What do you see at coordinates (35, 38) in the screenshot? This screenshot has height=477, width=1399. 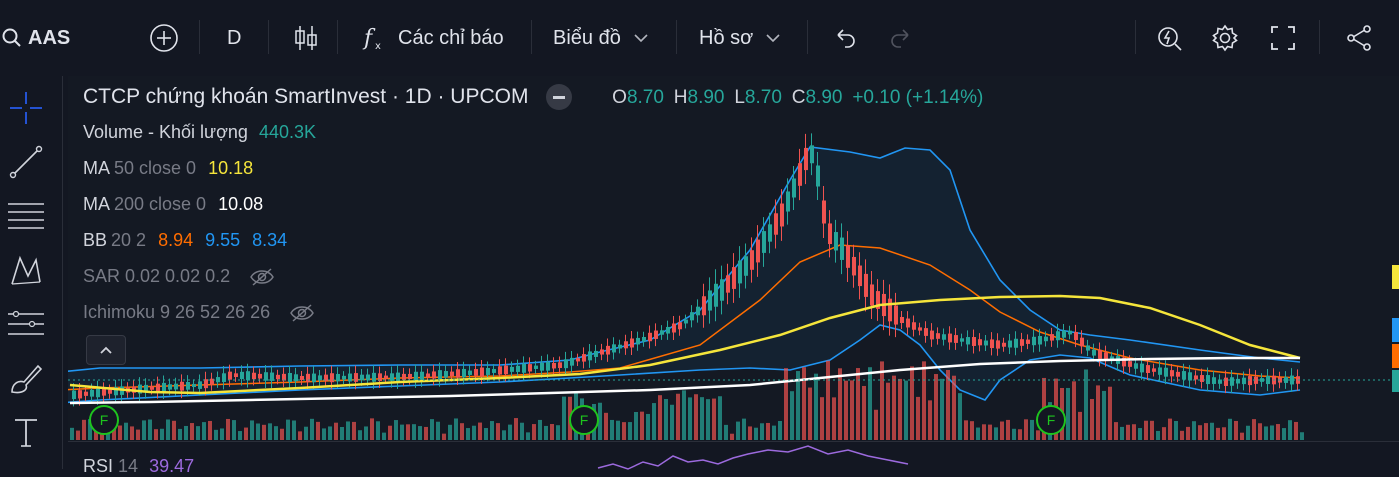 I see `symbol-search: AAS` at bounding box center [35, 38].